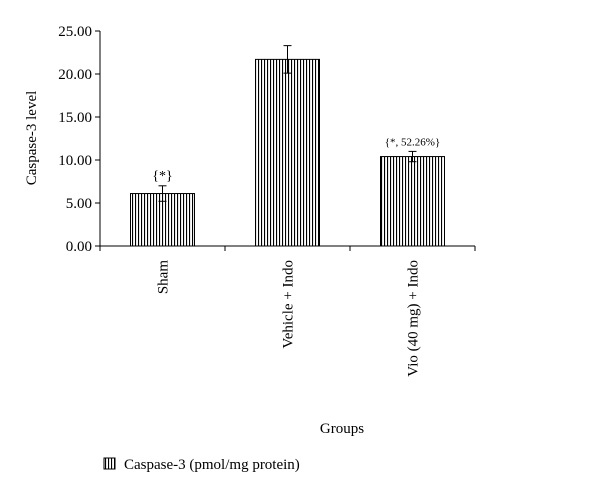  What do you see at coordinates (75, 75) in the screenshot?
I see `y-tick-label: 20.00` at bounding box center [75, 75].